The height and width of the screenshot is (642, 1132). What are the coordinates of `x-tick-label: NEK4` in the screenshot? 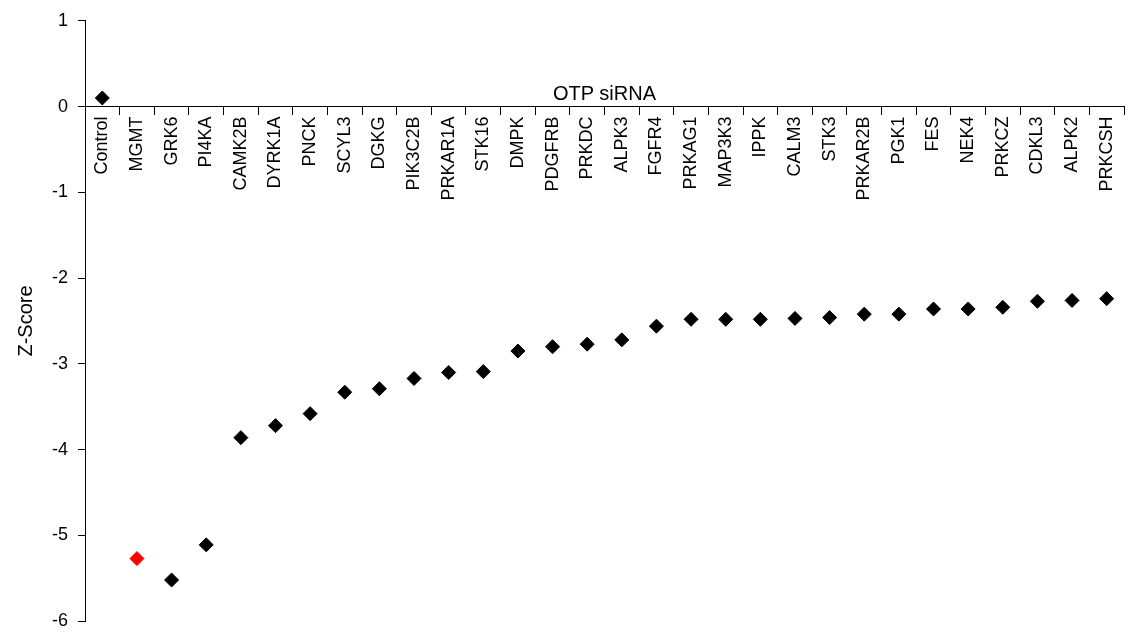 It's located at (967, 140).